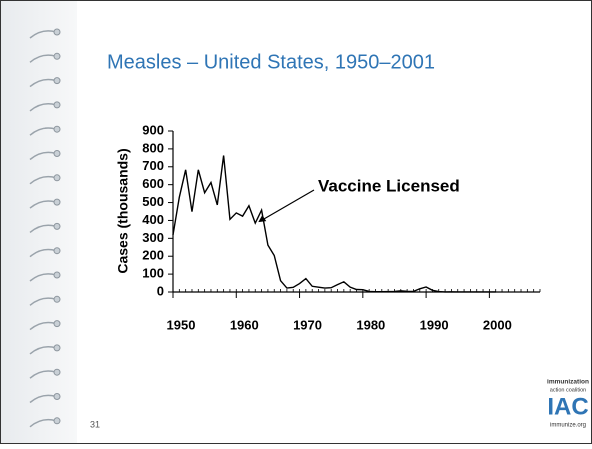  Describe the element at coordinates (568, 390) in the screenshot. I see `logo-text: action coalition` at that location.